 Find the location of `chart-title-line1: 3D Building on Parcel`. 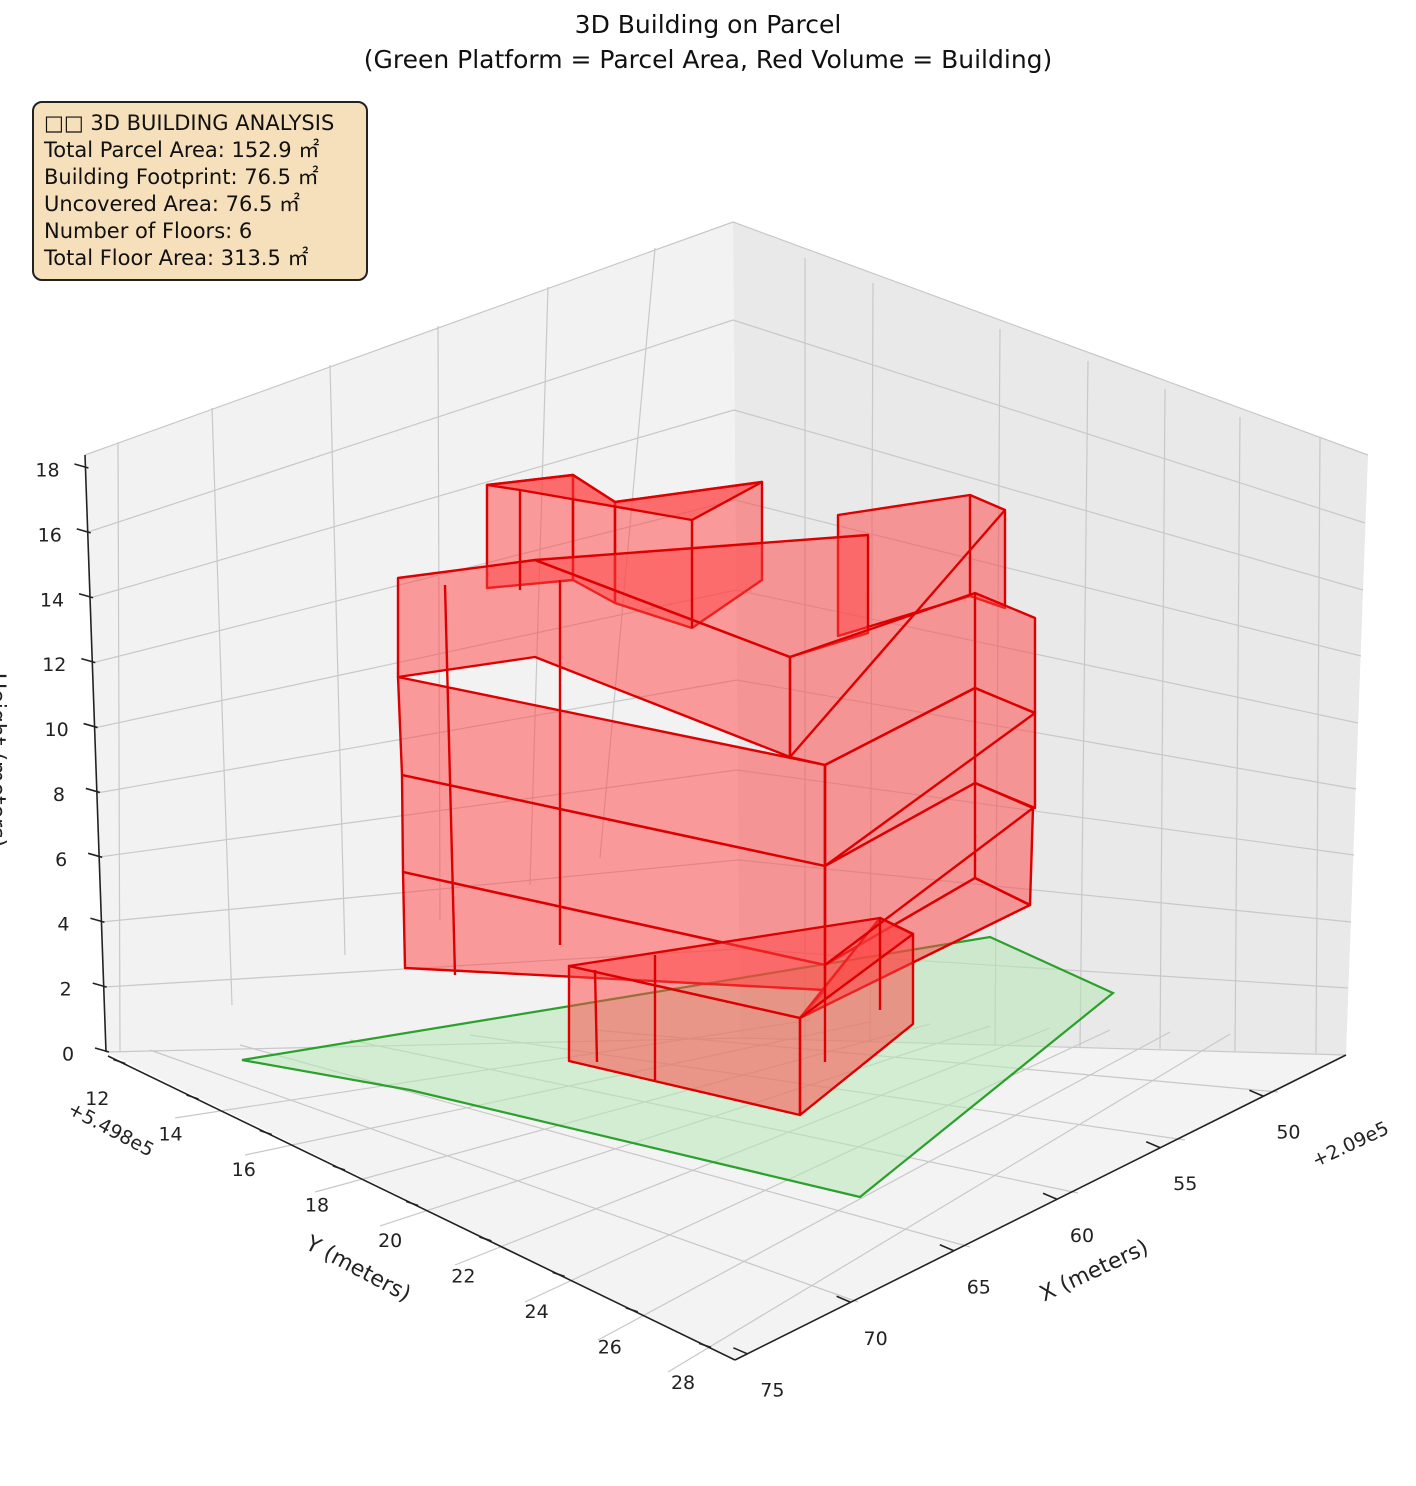

chart-title-line1: 3D Building on Parcel is located at coordinates (708, 24).